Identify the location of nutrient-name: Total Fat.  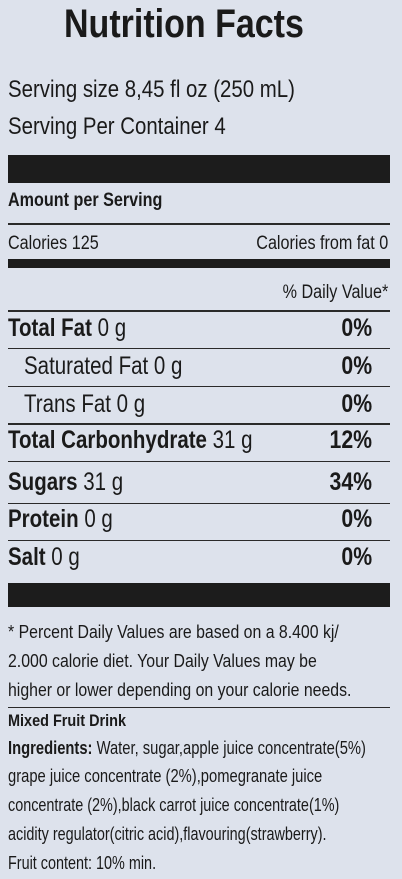
(50, 328).